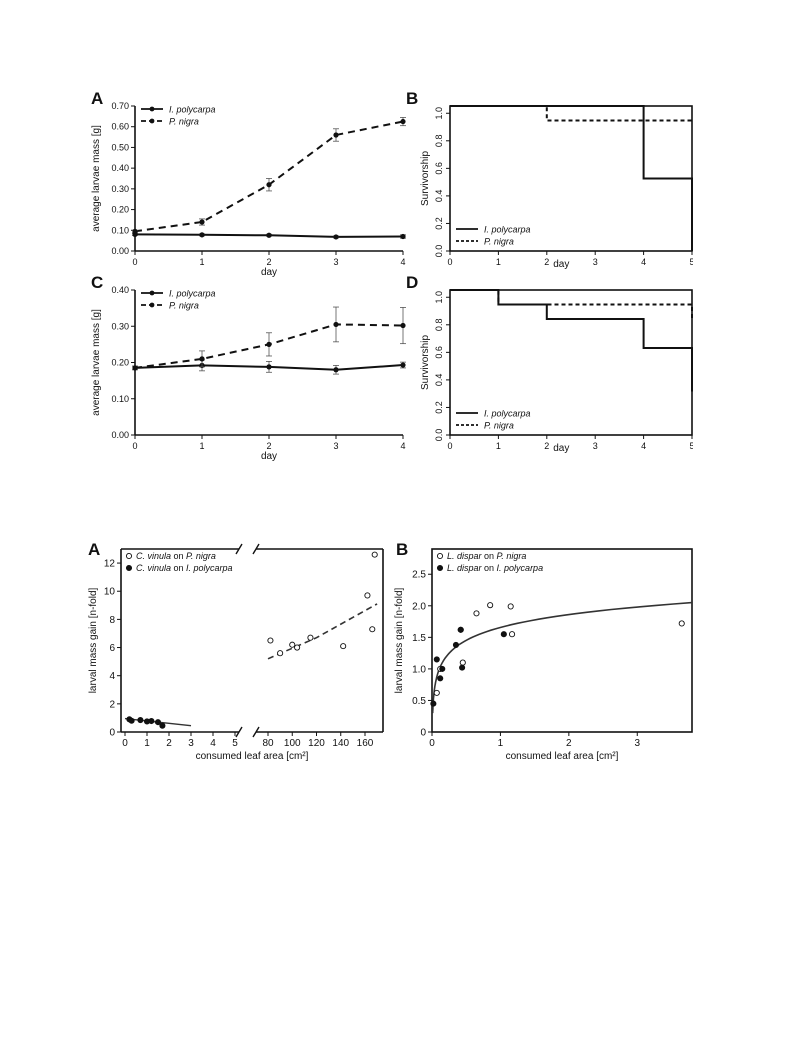 The width and height of the screenshot is (793, 1057). What do you see at coordinates (499, 242) in the screenshot?
I see `fig1-panel-b-legend-label: P. nigra` at bounding box center [499, 242].